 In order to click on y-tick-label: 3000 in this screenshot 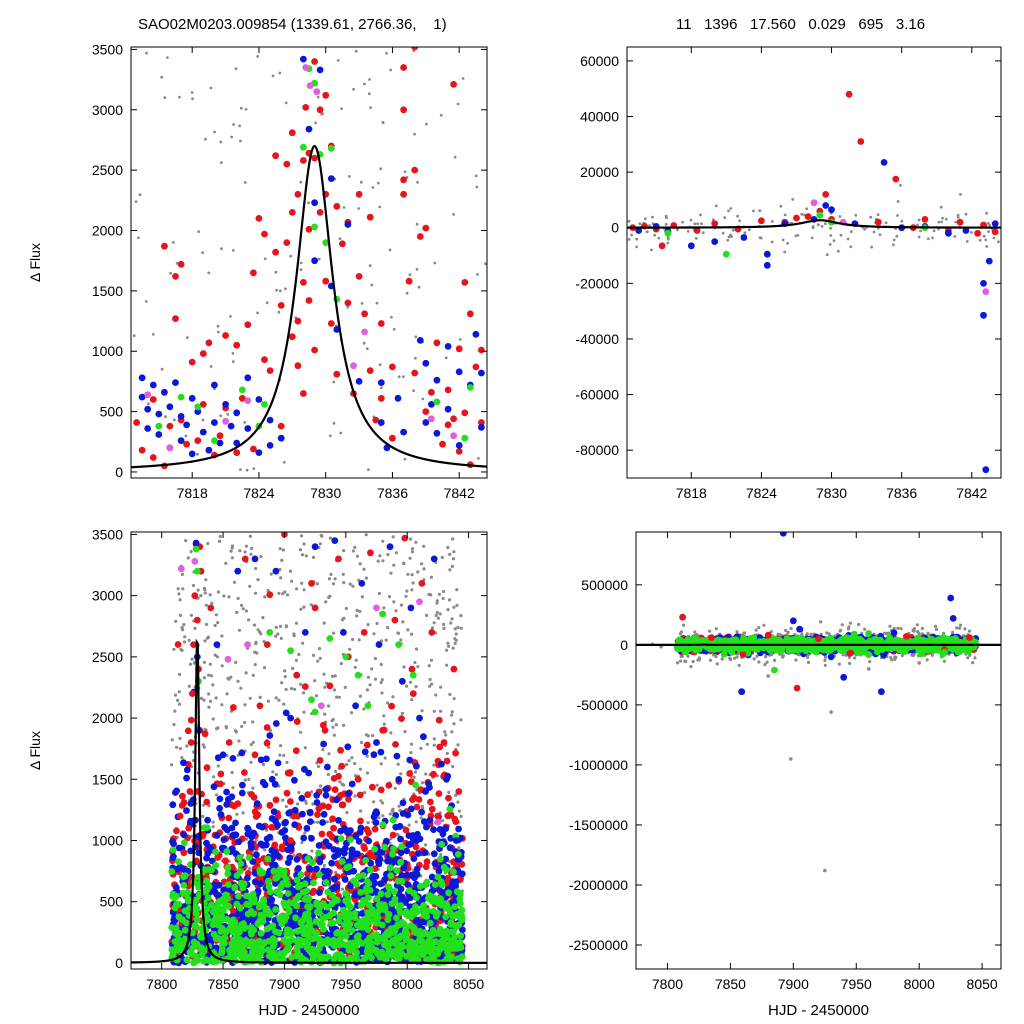, I will do `click(107, 596)`.